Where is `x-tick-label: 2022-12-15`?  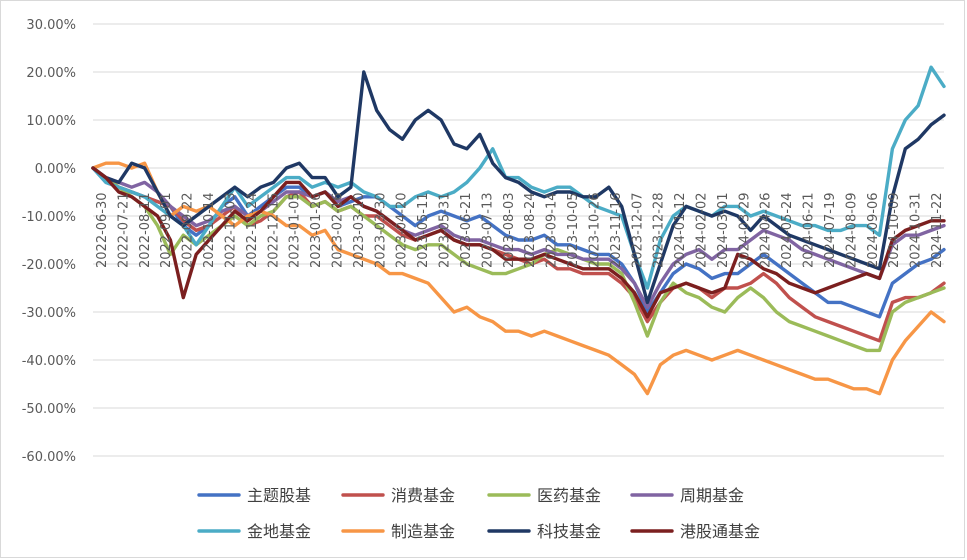 x-tick-label: 2022-12-15 is located at coordinates (273, 230).